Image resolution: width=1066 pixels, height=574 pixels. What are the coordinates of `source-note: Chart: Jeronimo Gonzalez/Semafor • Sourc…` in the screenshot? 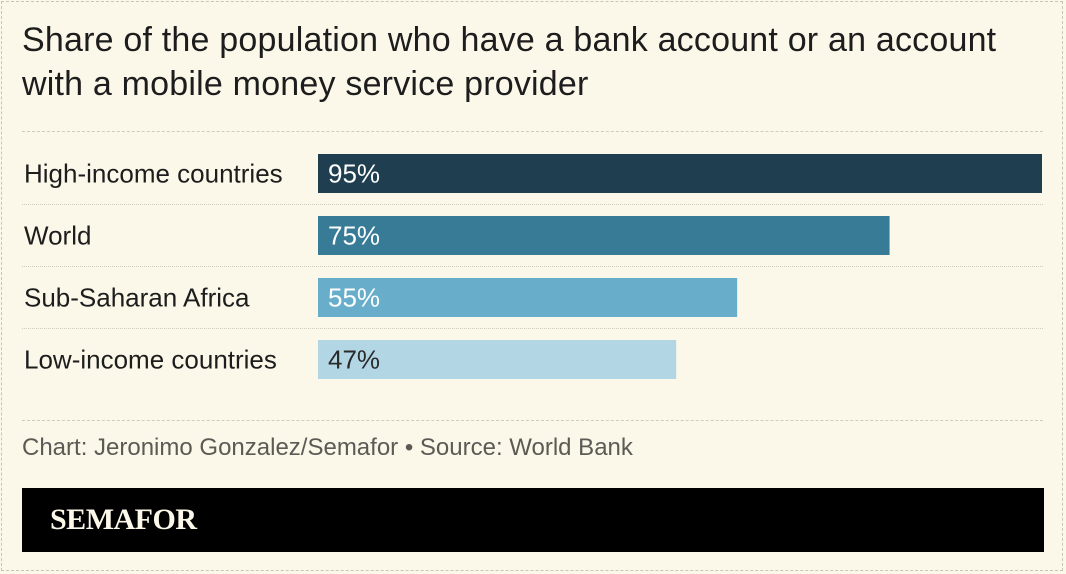 It's located at (327, 447).